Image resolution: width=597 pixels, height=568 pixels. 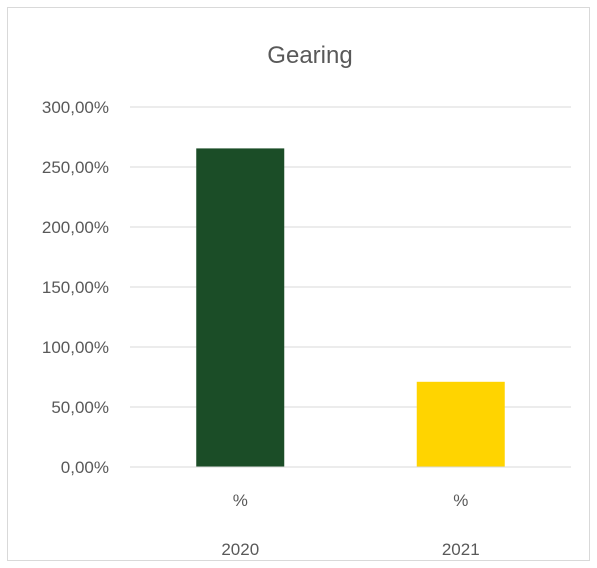 What do you see at coordinates (309, 55) in the screenshot?
I see `chart-title: Gearing` at bounding box center [309, 55].